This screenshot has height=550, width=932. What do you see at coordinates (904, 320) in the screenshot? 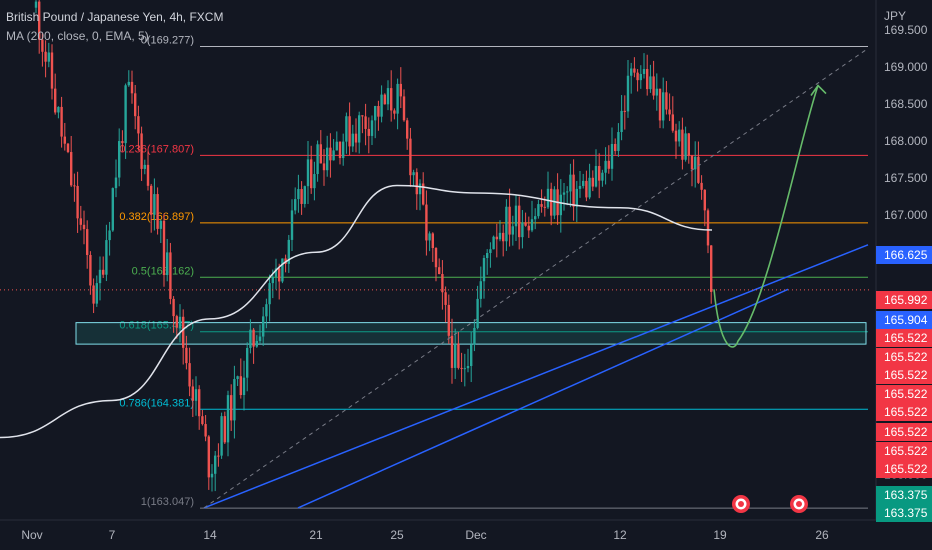
I see `price-badge: 165.904` at bounding box center [904, 320].